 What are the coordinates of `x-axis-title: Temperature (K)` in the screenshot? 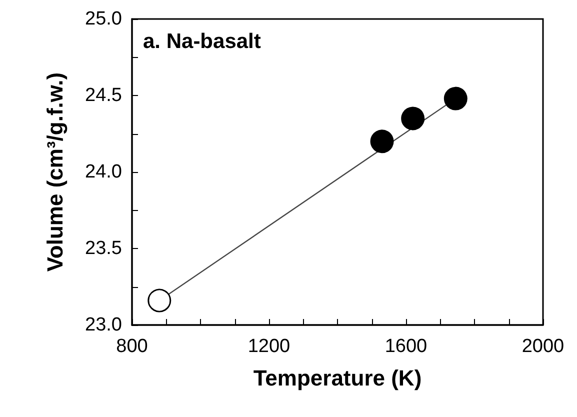 It's located at (337, 378).